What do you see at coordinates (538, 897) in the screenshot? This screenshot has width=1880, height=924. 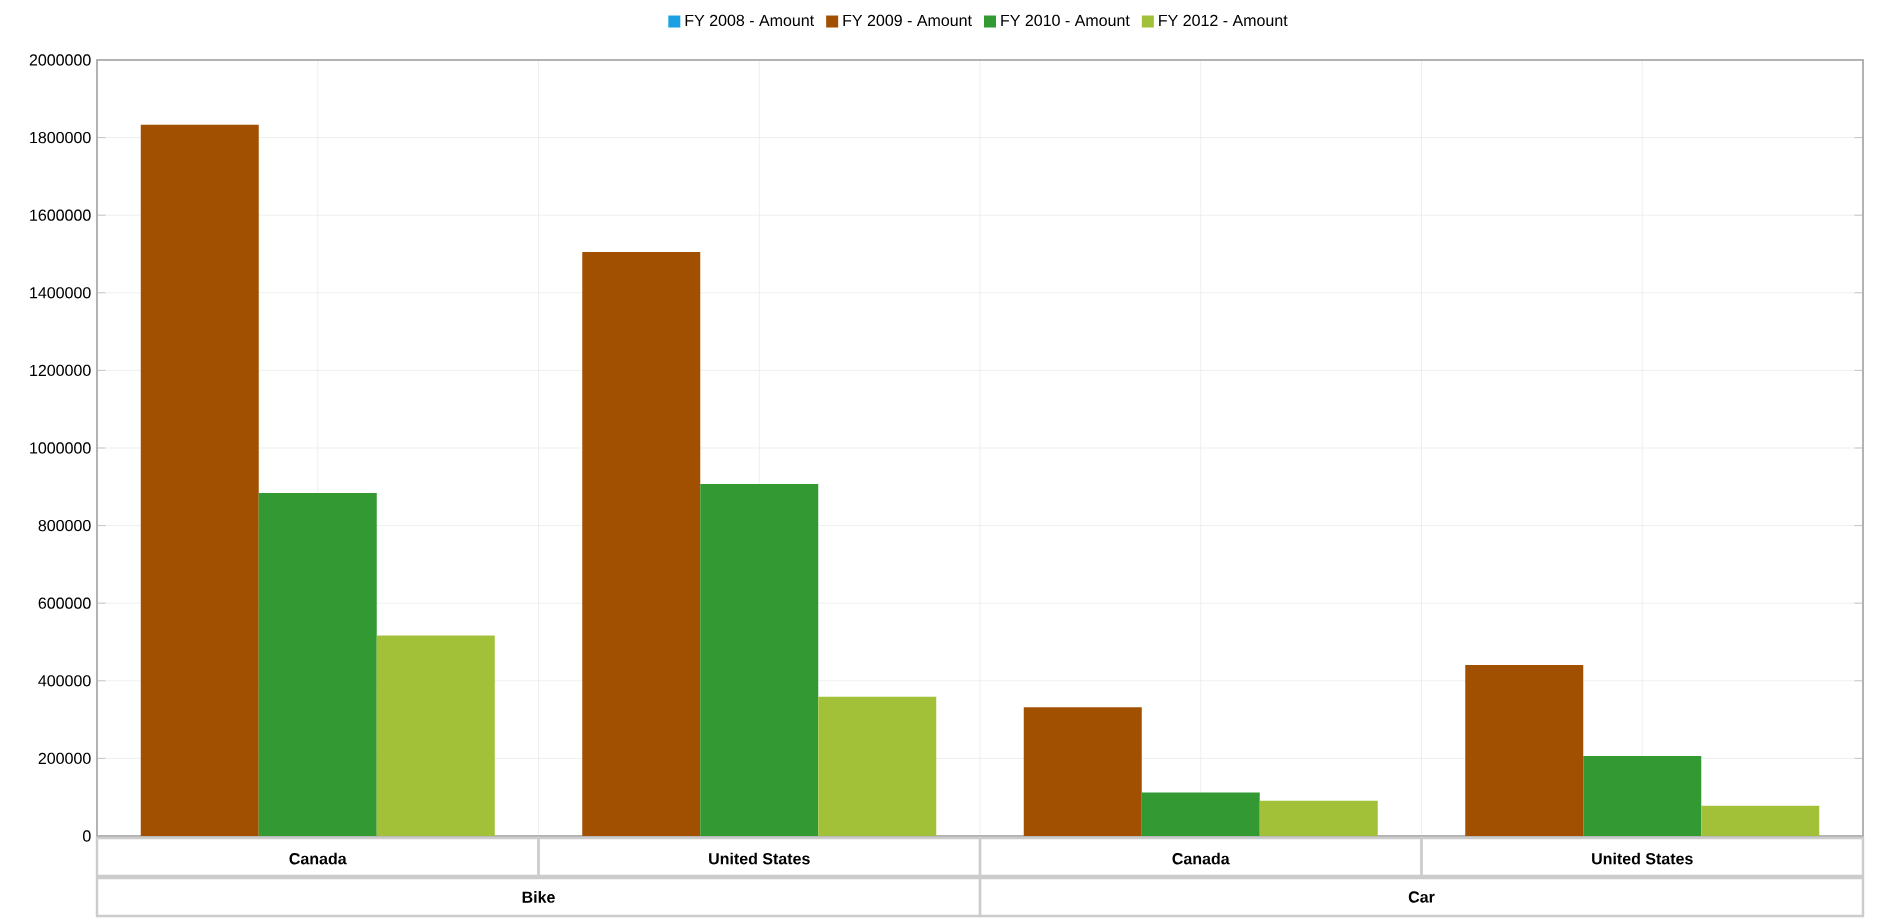 I see `text: Bike` at bounding box center [538, 897].